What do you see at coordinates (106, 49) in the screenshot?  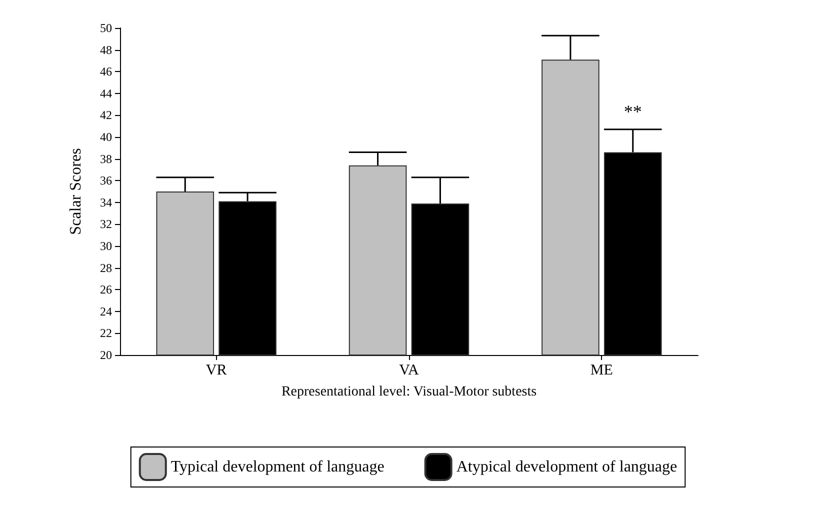 I see `y-tick-label: 48` at bounding box center [106, 49].